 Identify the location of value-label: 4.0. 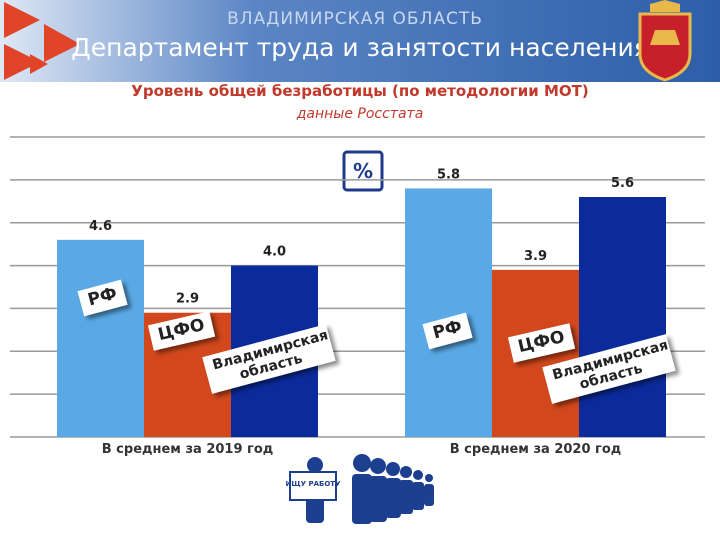
(274, 252).